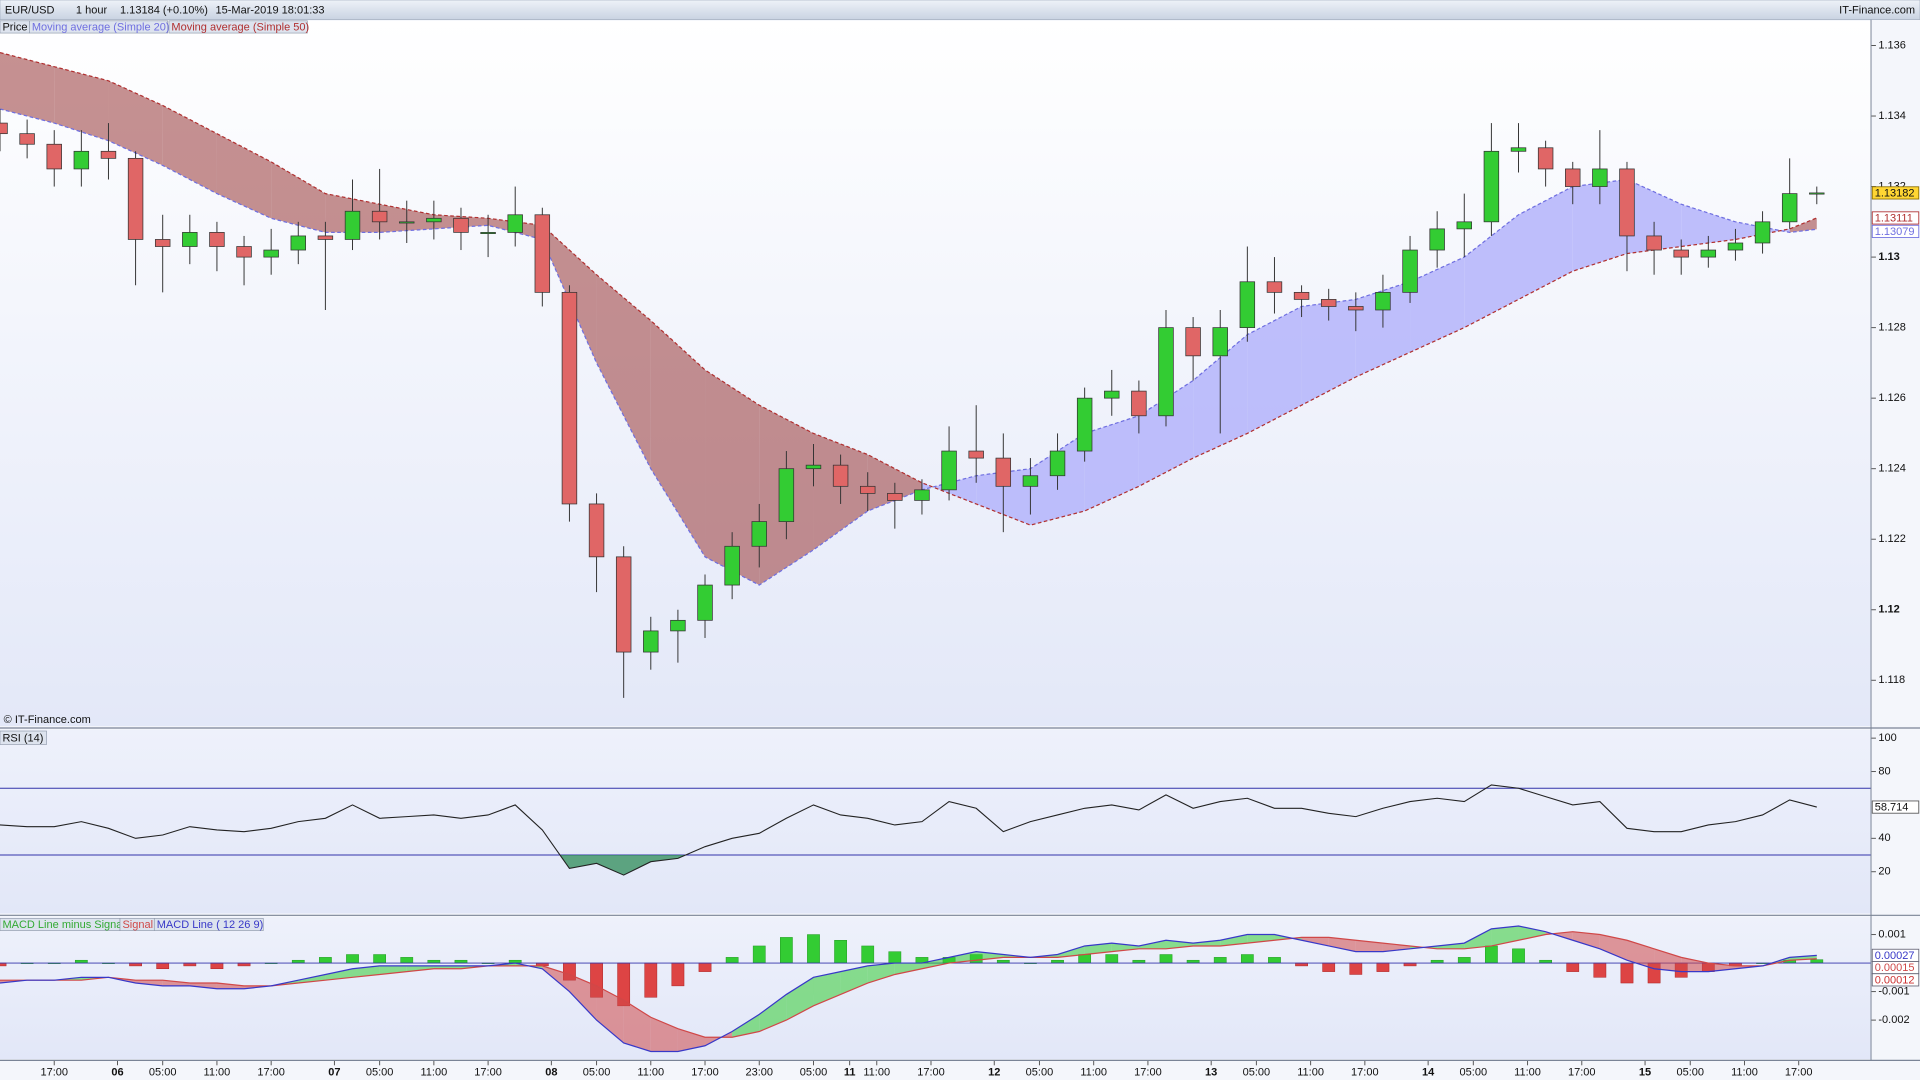  I want to click on interval: 1 hour, so click(92, 10).